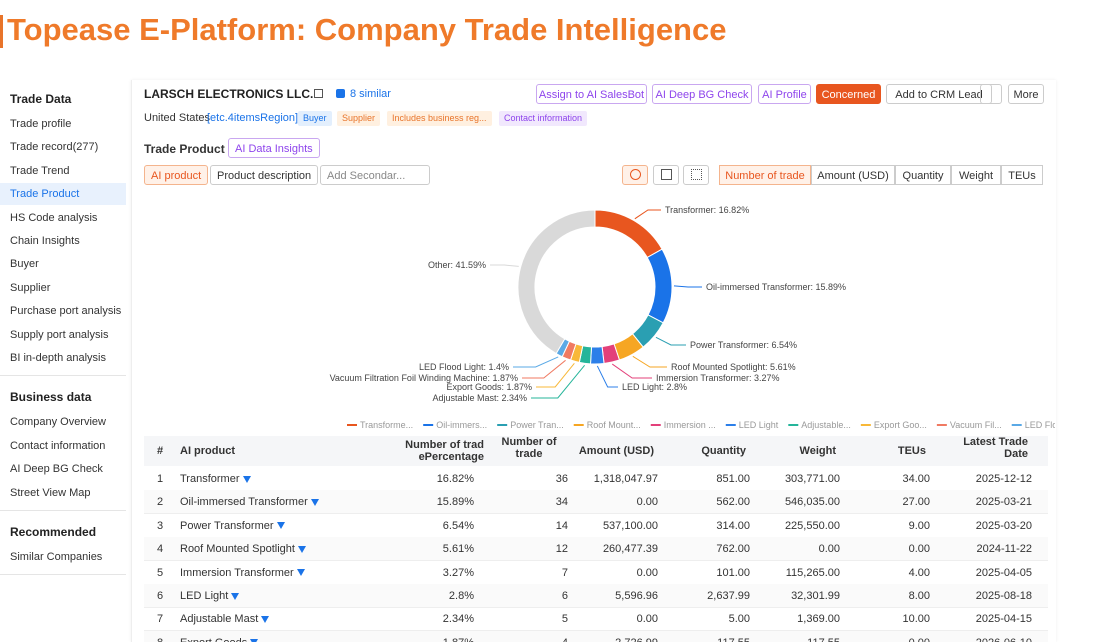 The width and height of the screenshot is (1093, 642). What do you see at coordinates (40, 170) in the screenshot?
I see `sidebar-item: Trade Trend` at bounding box center [40, 170].